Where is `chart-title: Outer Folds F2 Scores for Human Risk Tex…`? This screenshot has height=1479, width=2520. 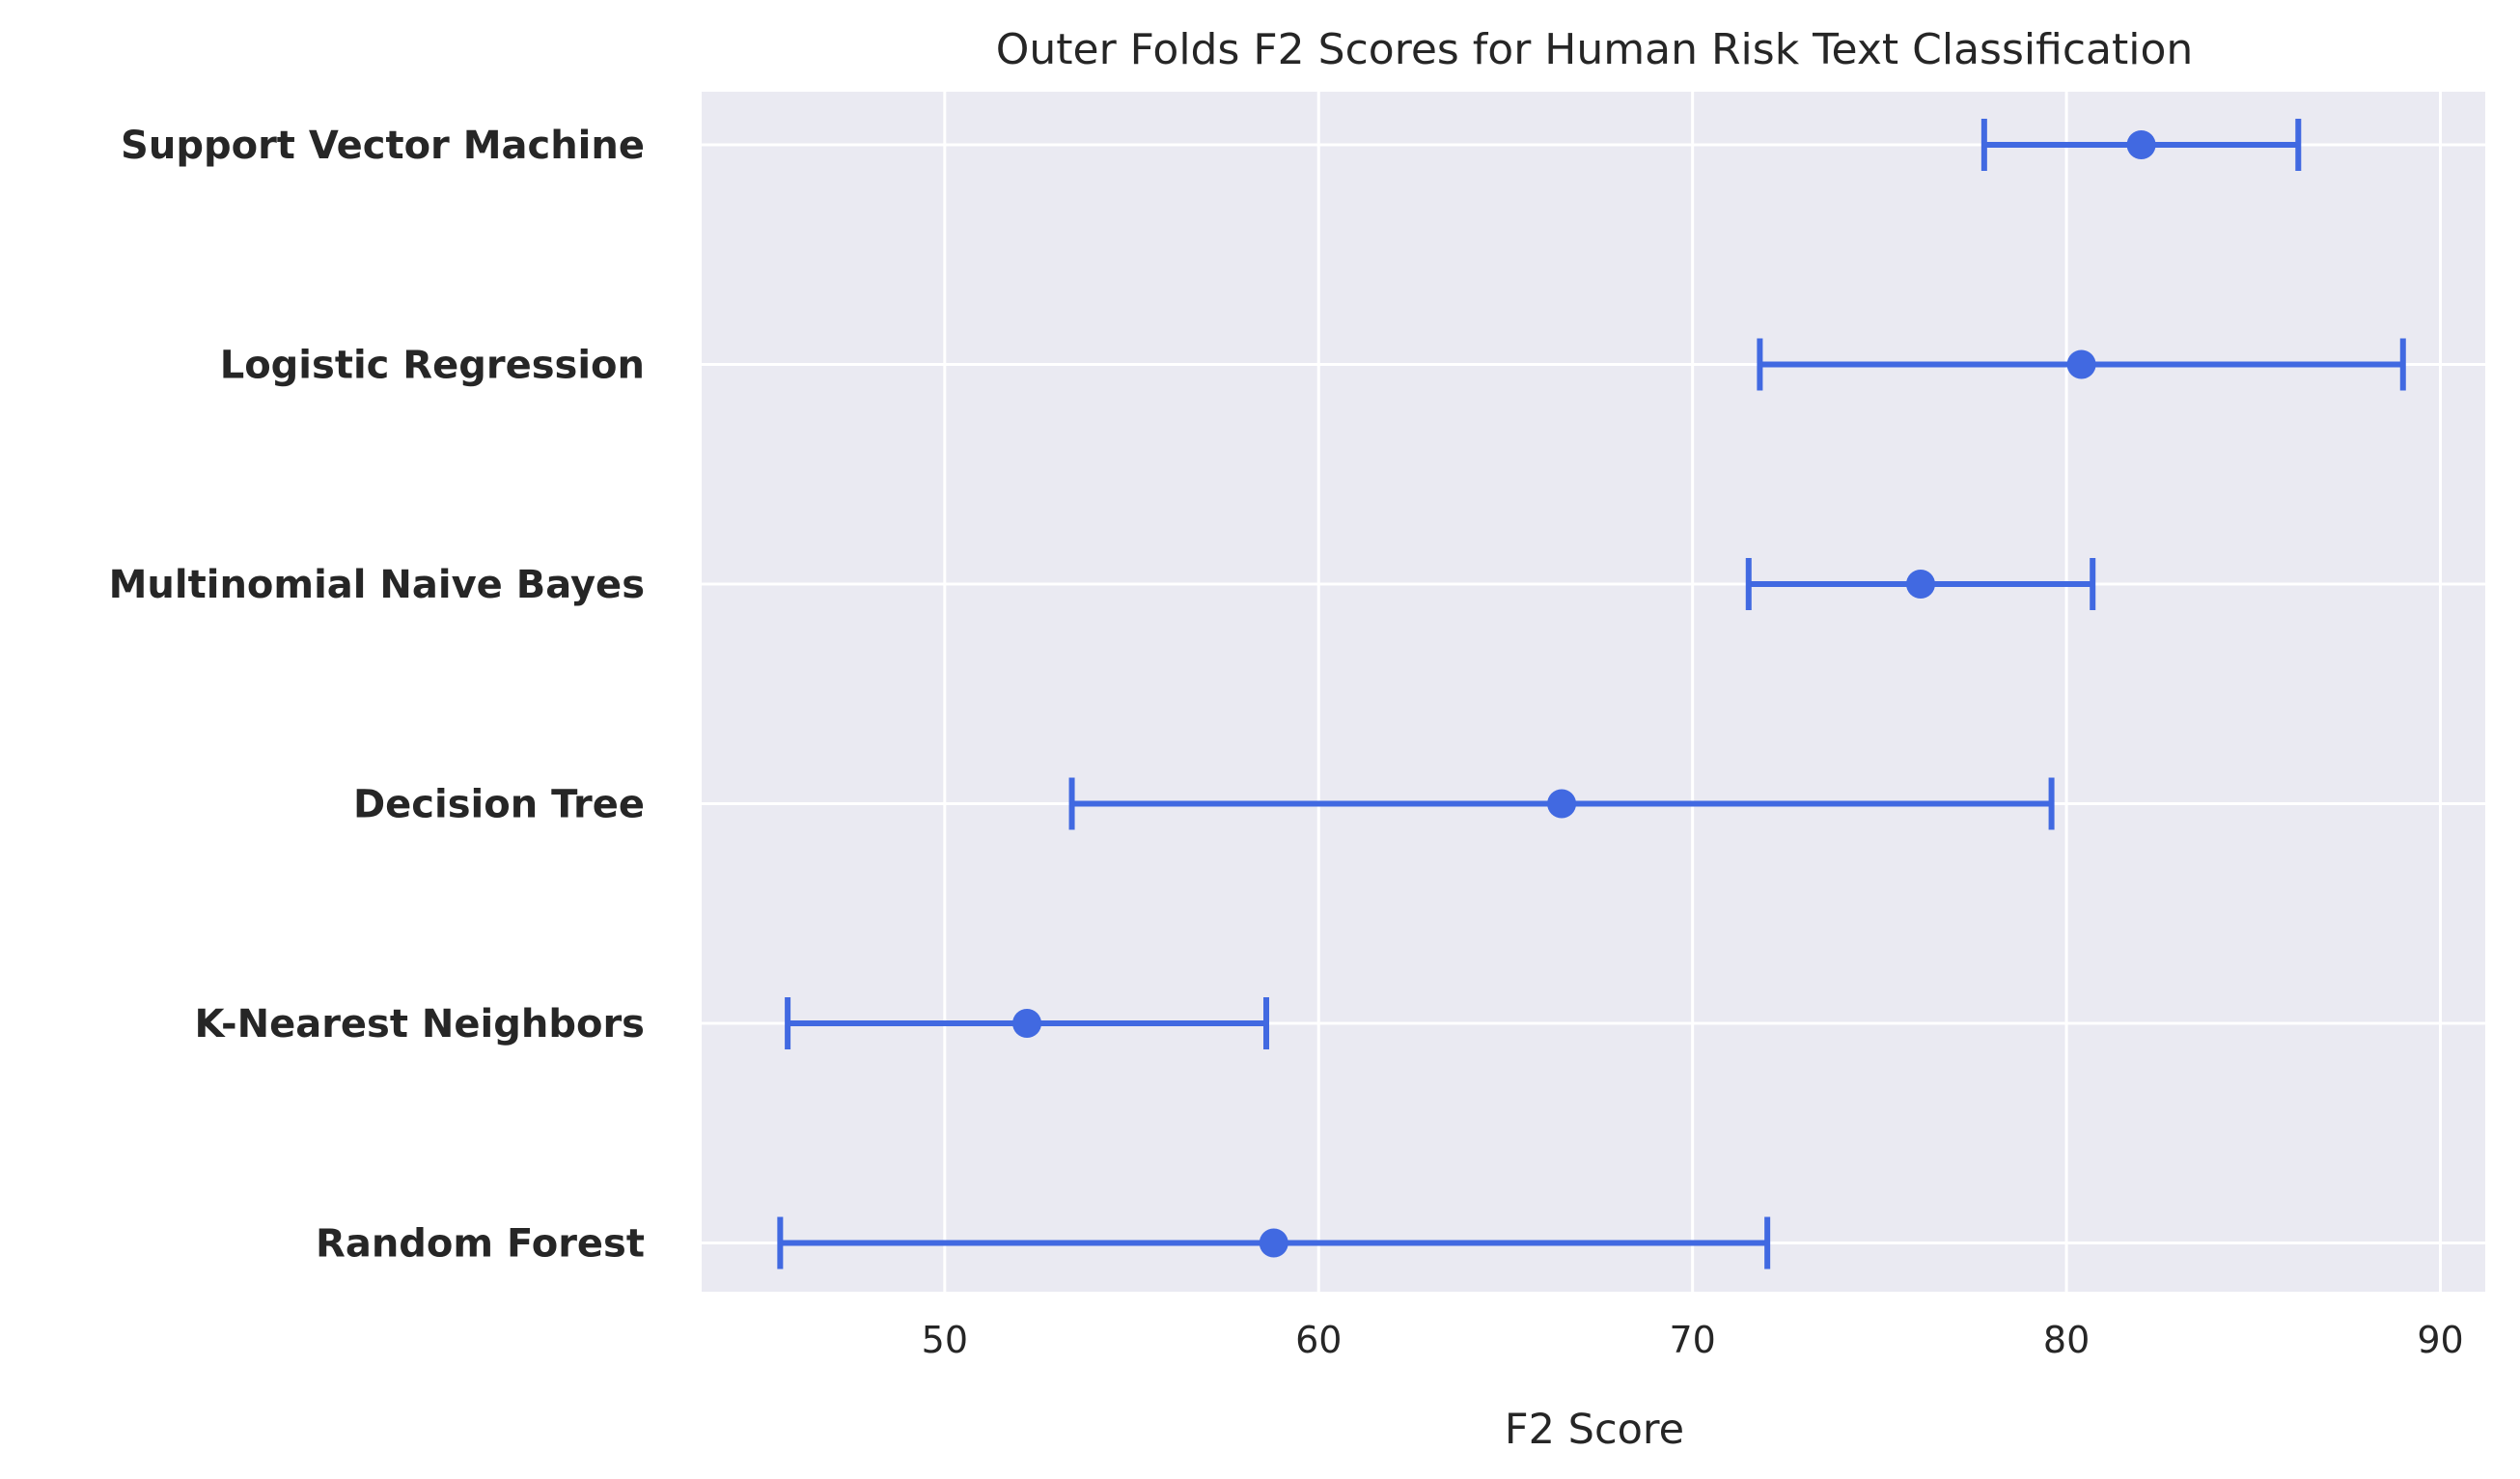 chart-title: Outer Folds F2 Scores for Human Risk Tex… is located at coordinates (1595, 49).